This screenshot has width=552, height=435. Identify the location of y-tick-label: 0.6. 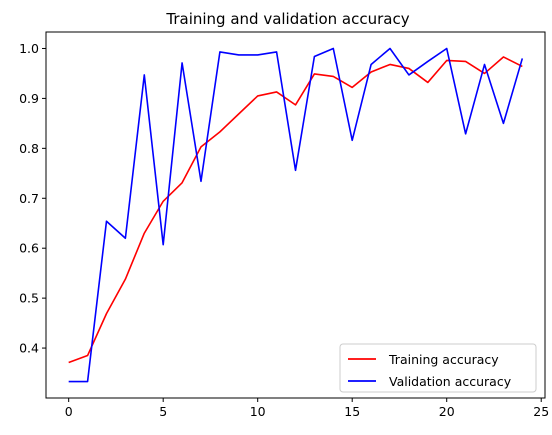
(29, 248).